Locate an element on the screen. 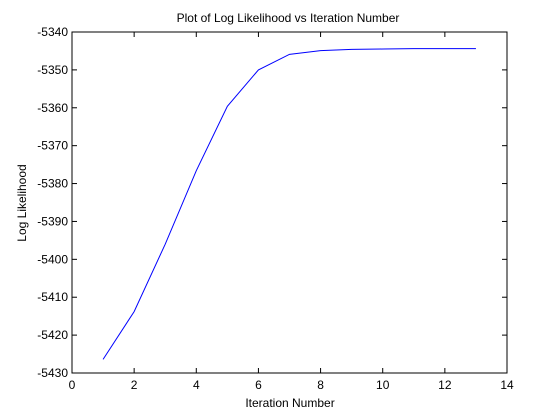  y-tick-label: -5350 is located at coordinates (52, 70).